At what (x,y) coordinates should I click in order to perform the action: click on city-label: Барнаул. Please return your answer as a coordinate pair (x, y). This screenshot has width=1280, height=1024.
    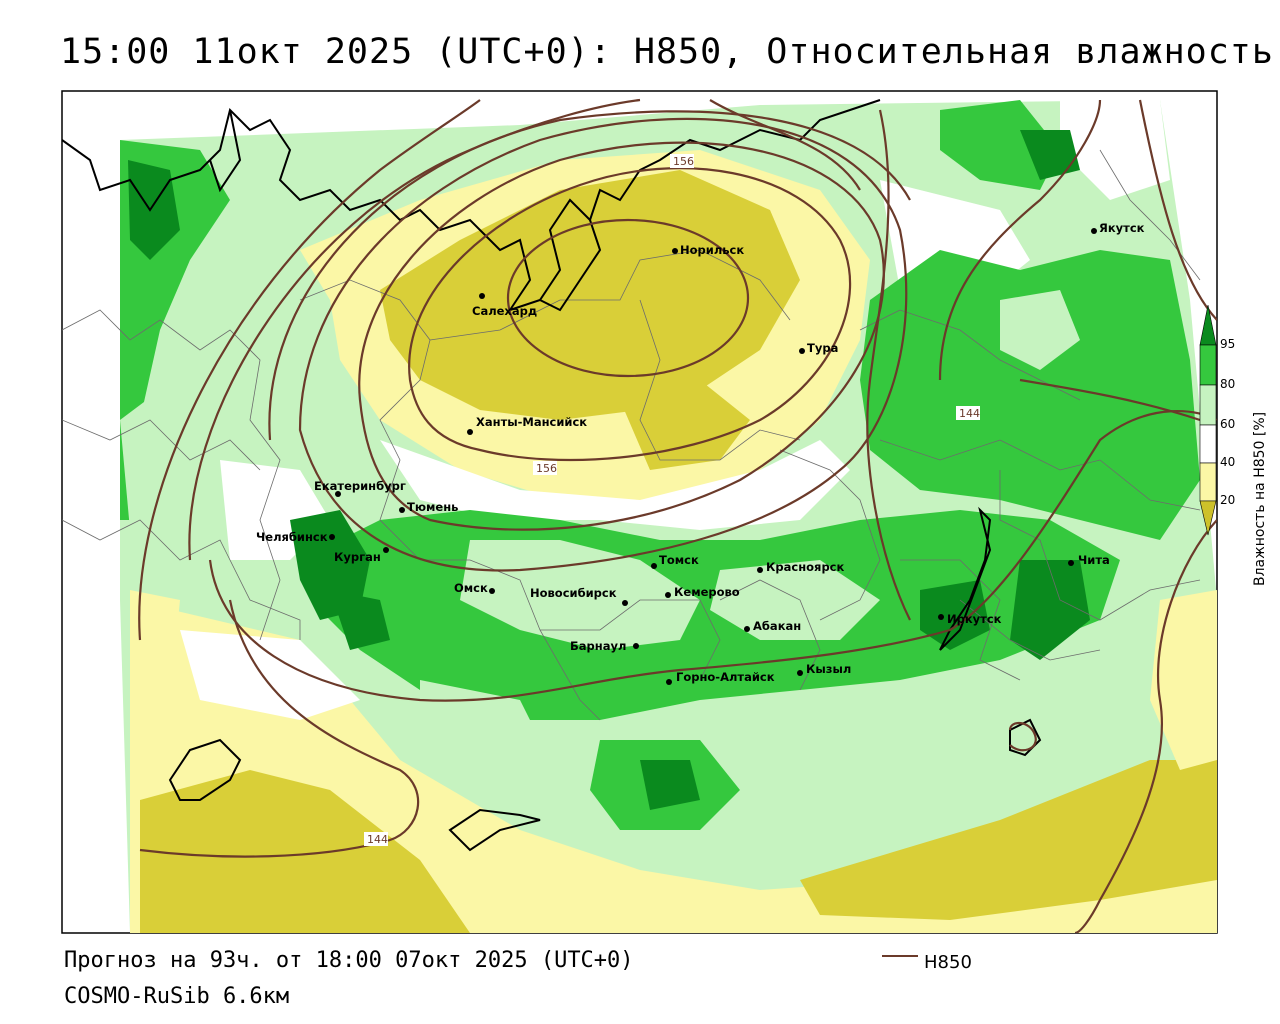
    Looking at the image, I should click on (598, 646).